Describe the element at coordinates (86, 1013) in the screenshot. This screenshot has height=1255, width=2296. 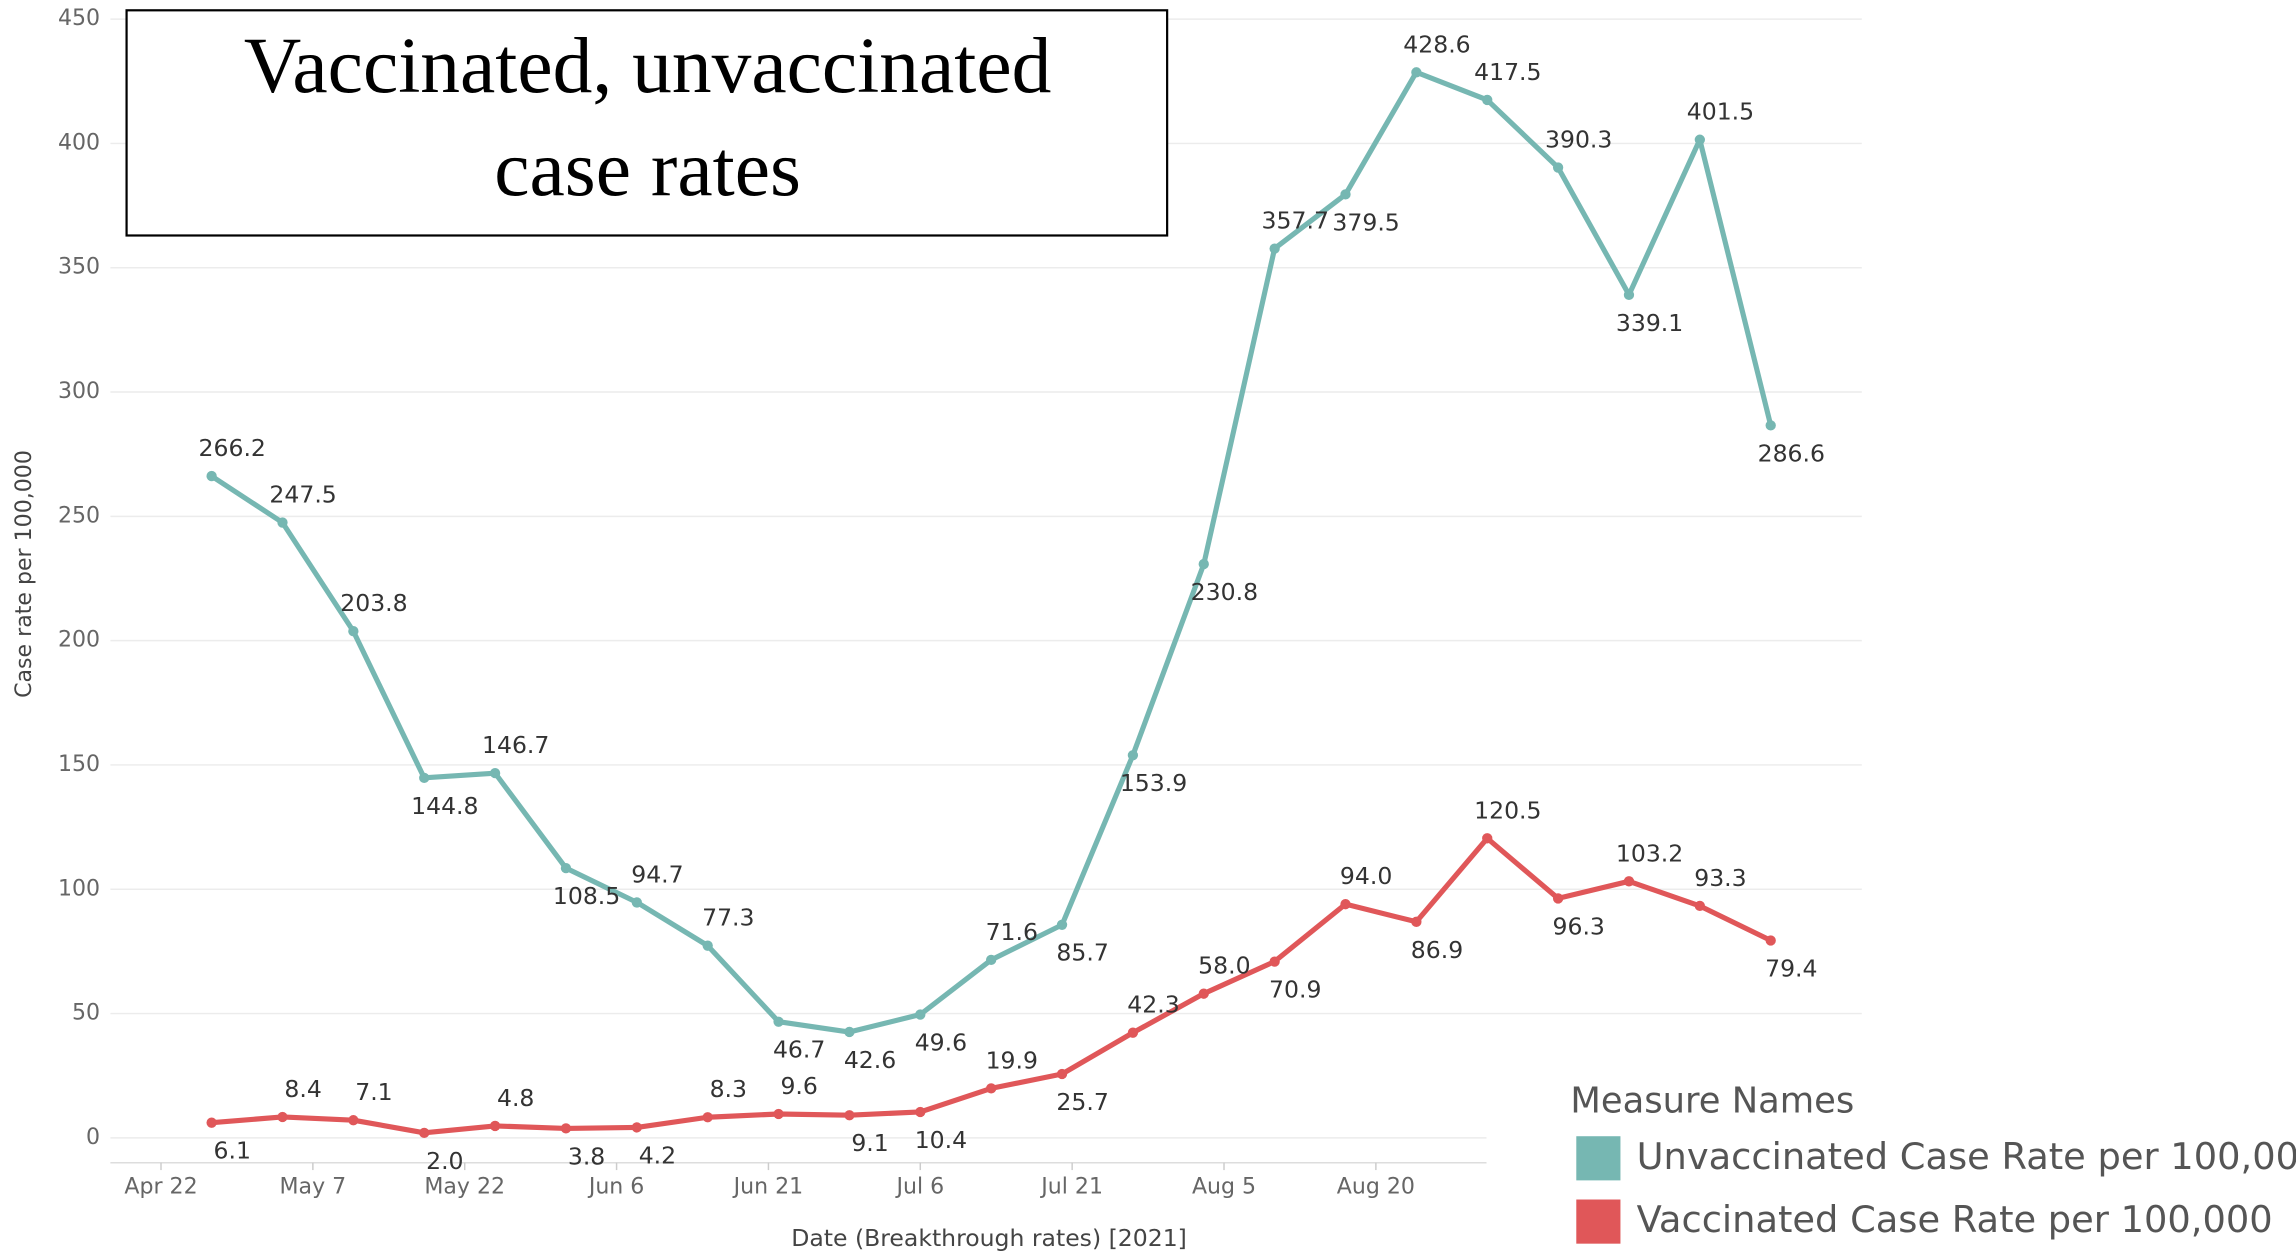
I see `y-tick-label: 50` at that location.